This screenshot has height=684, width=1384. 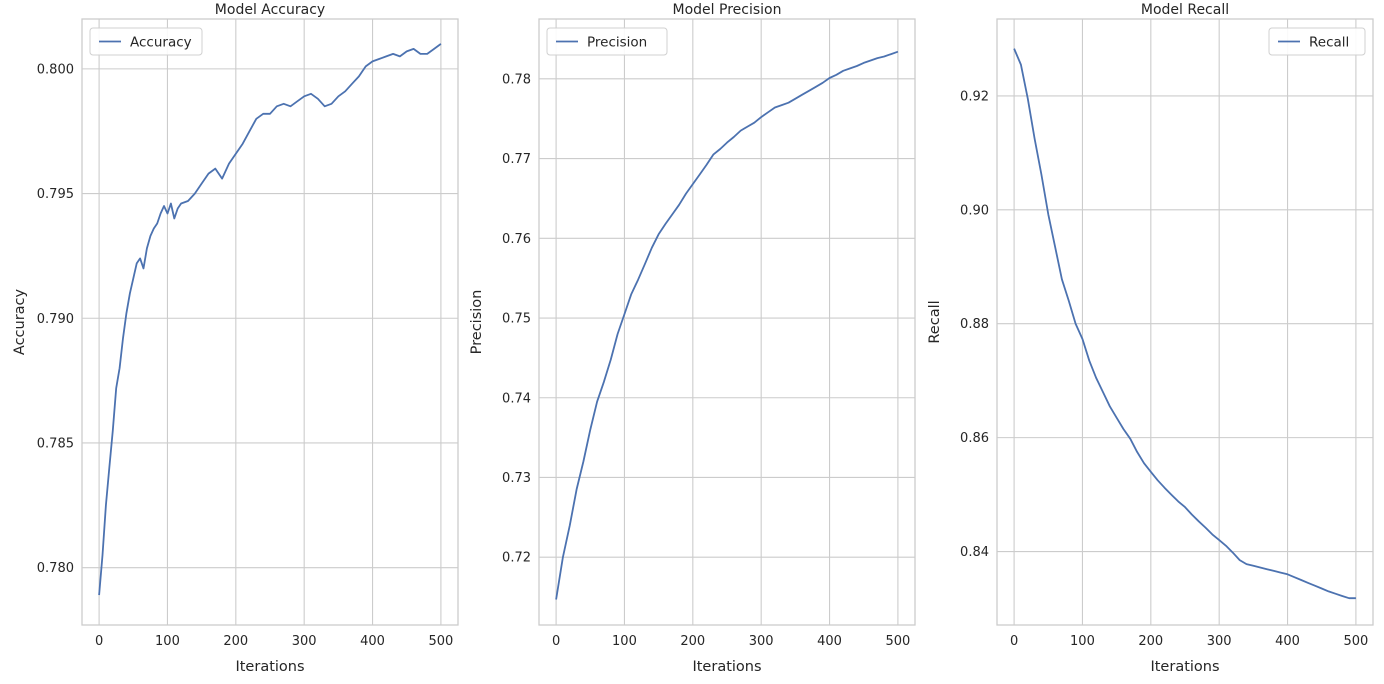 I want to click on y-tick-label: 0.72, so click(x=516, y=558).